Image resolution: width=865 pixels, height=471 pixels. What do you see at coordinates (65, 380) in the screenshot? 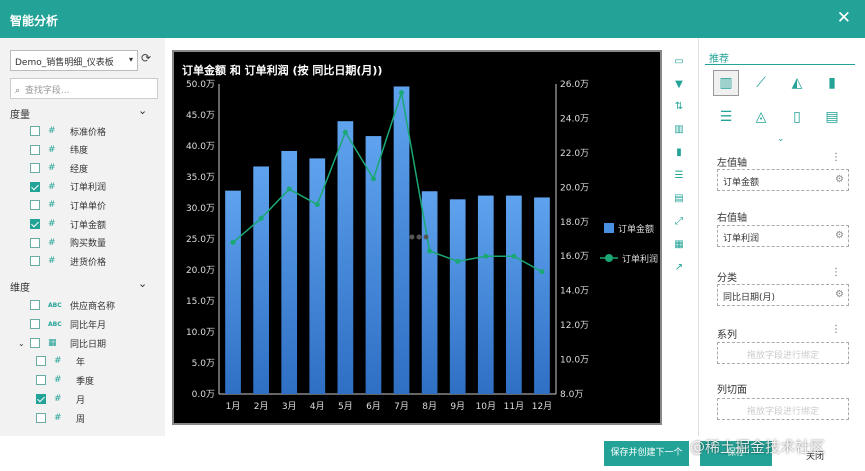
I see `dimension-field-item: # 季度` at bounding box center [65, 380].